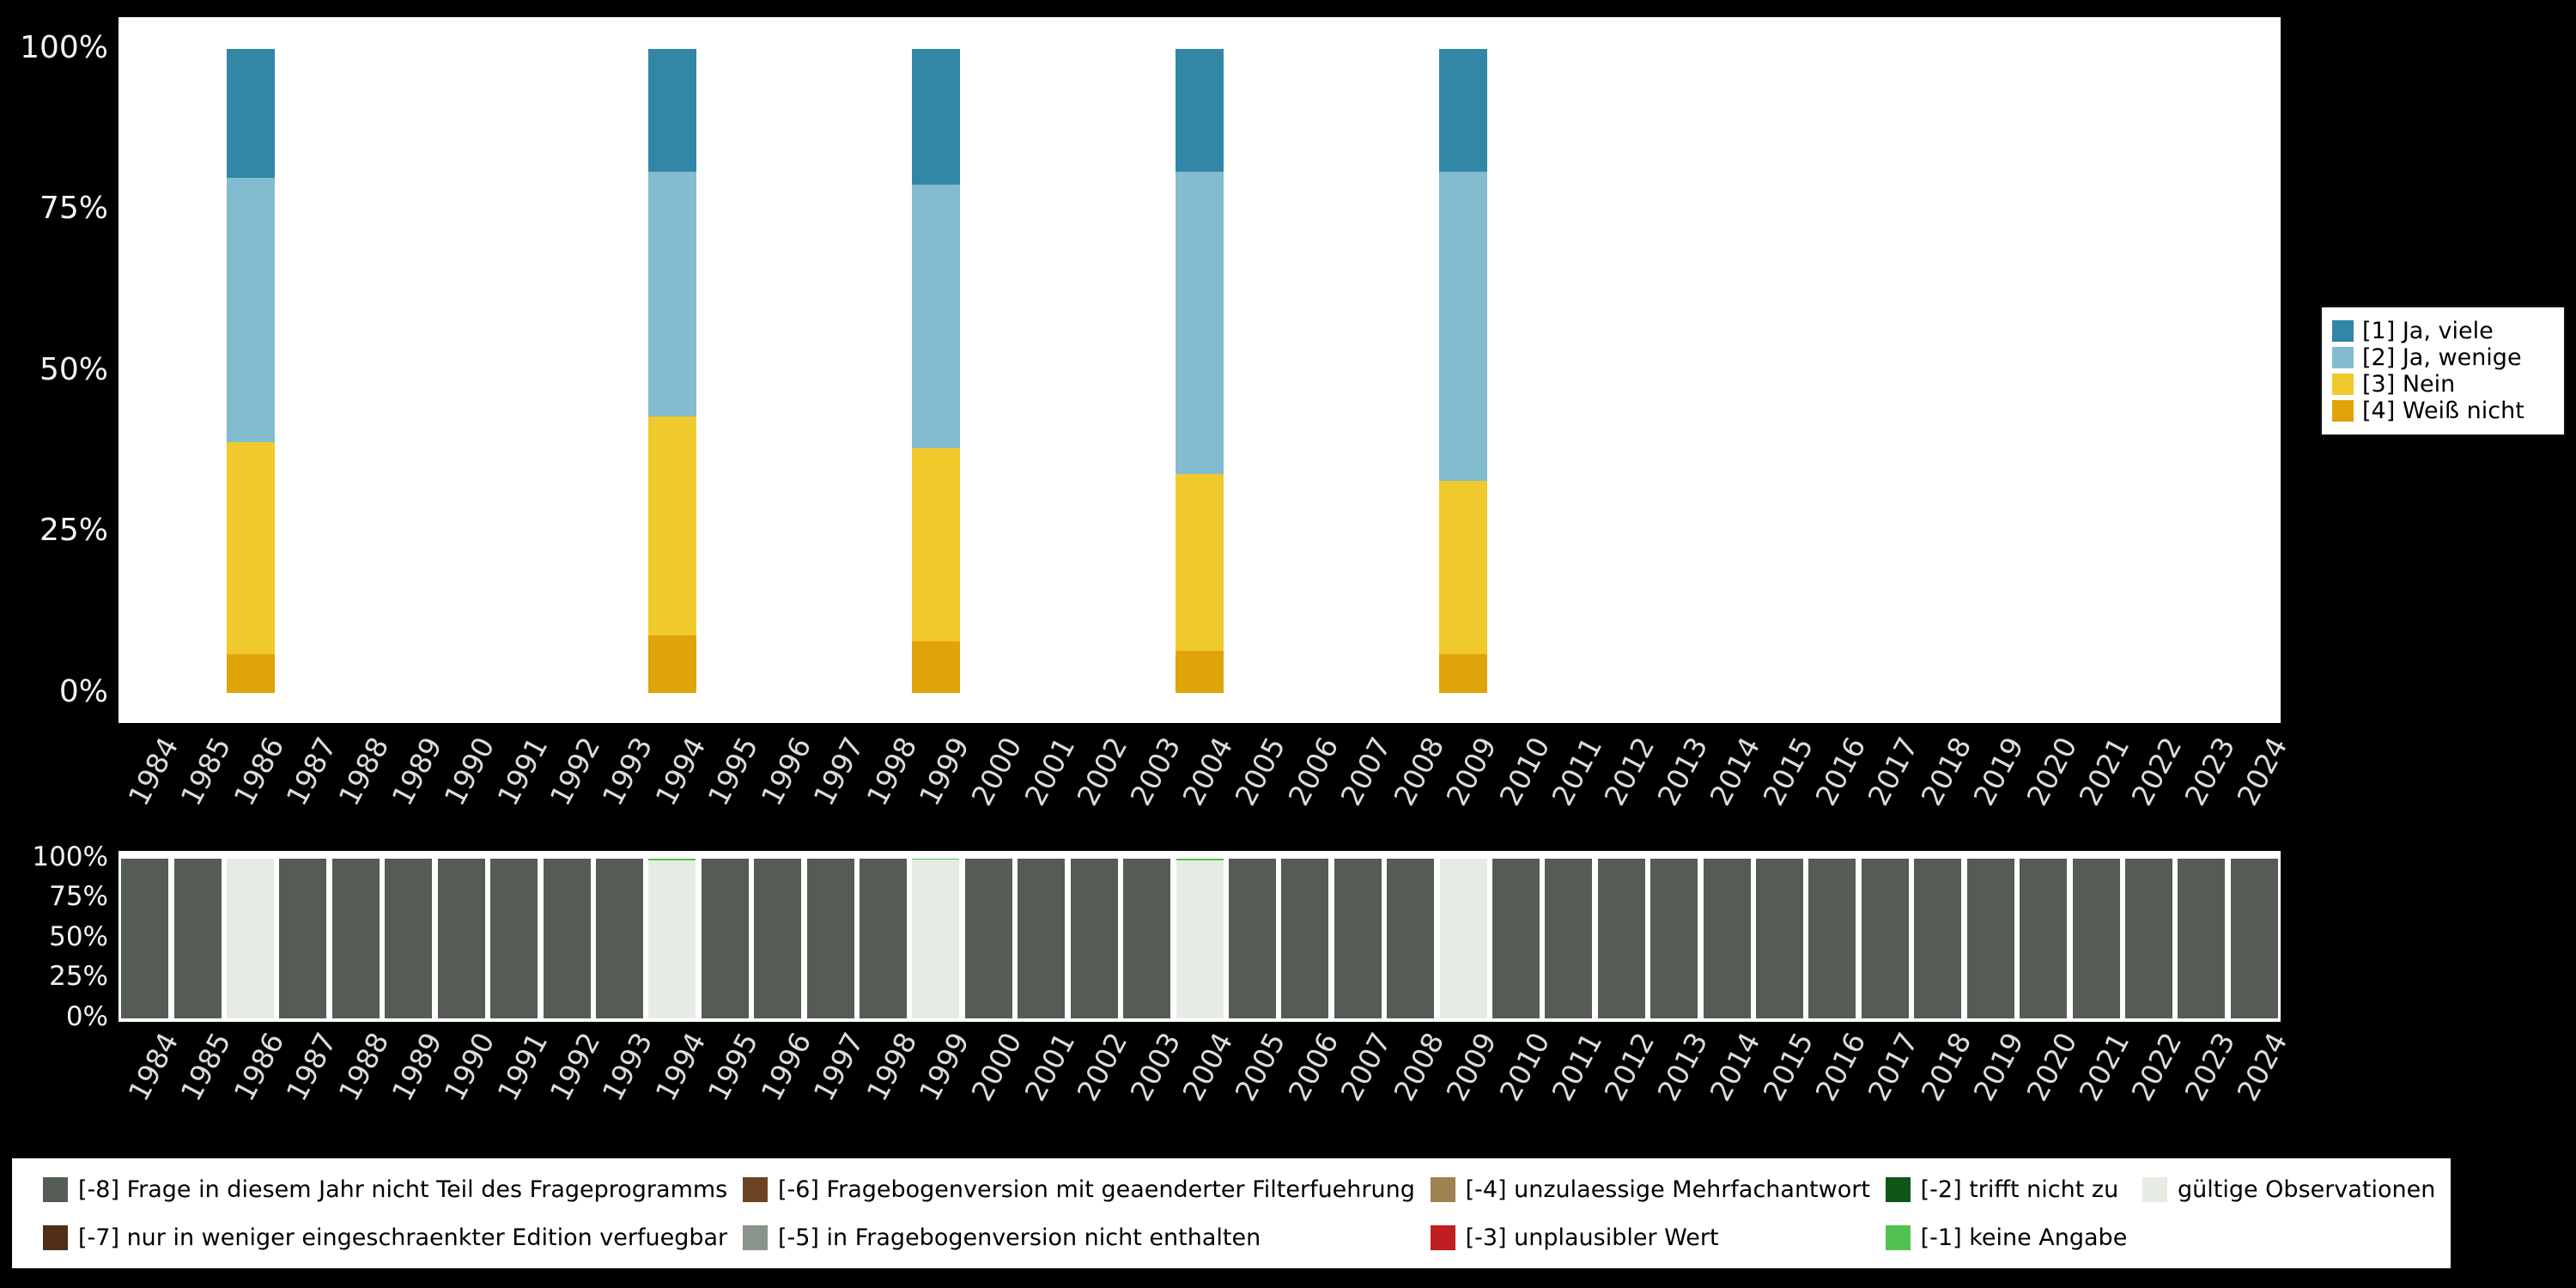 This screenshot has width=2576, height=1288. What do you see at coordinates (1419, 771) in the screenshot?
I see `x-tick-text: 2008` at bounding box center [1419, 771].